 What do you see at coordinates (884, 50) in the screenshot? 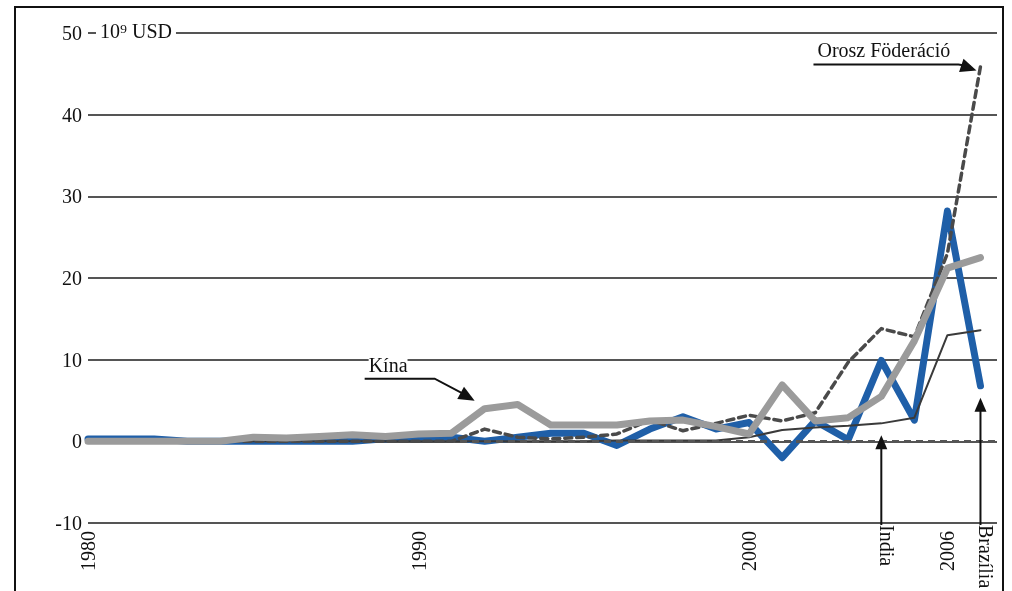
I see `series-label: Orosz Föderáció` at bounding box center [884, 50].